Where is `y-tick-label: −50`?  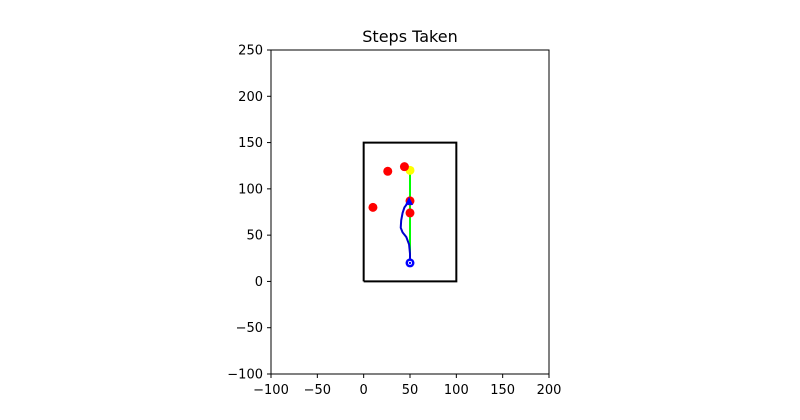 y-tick-label: −50 is located at coordinates (249, 328).